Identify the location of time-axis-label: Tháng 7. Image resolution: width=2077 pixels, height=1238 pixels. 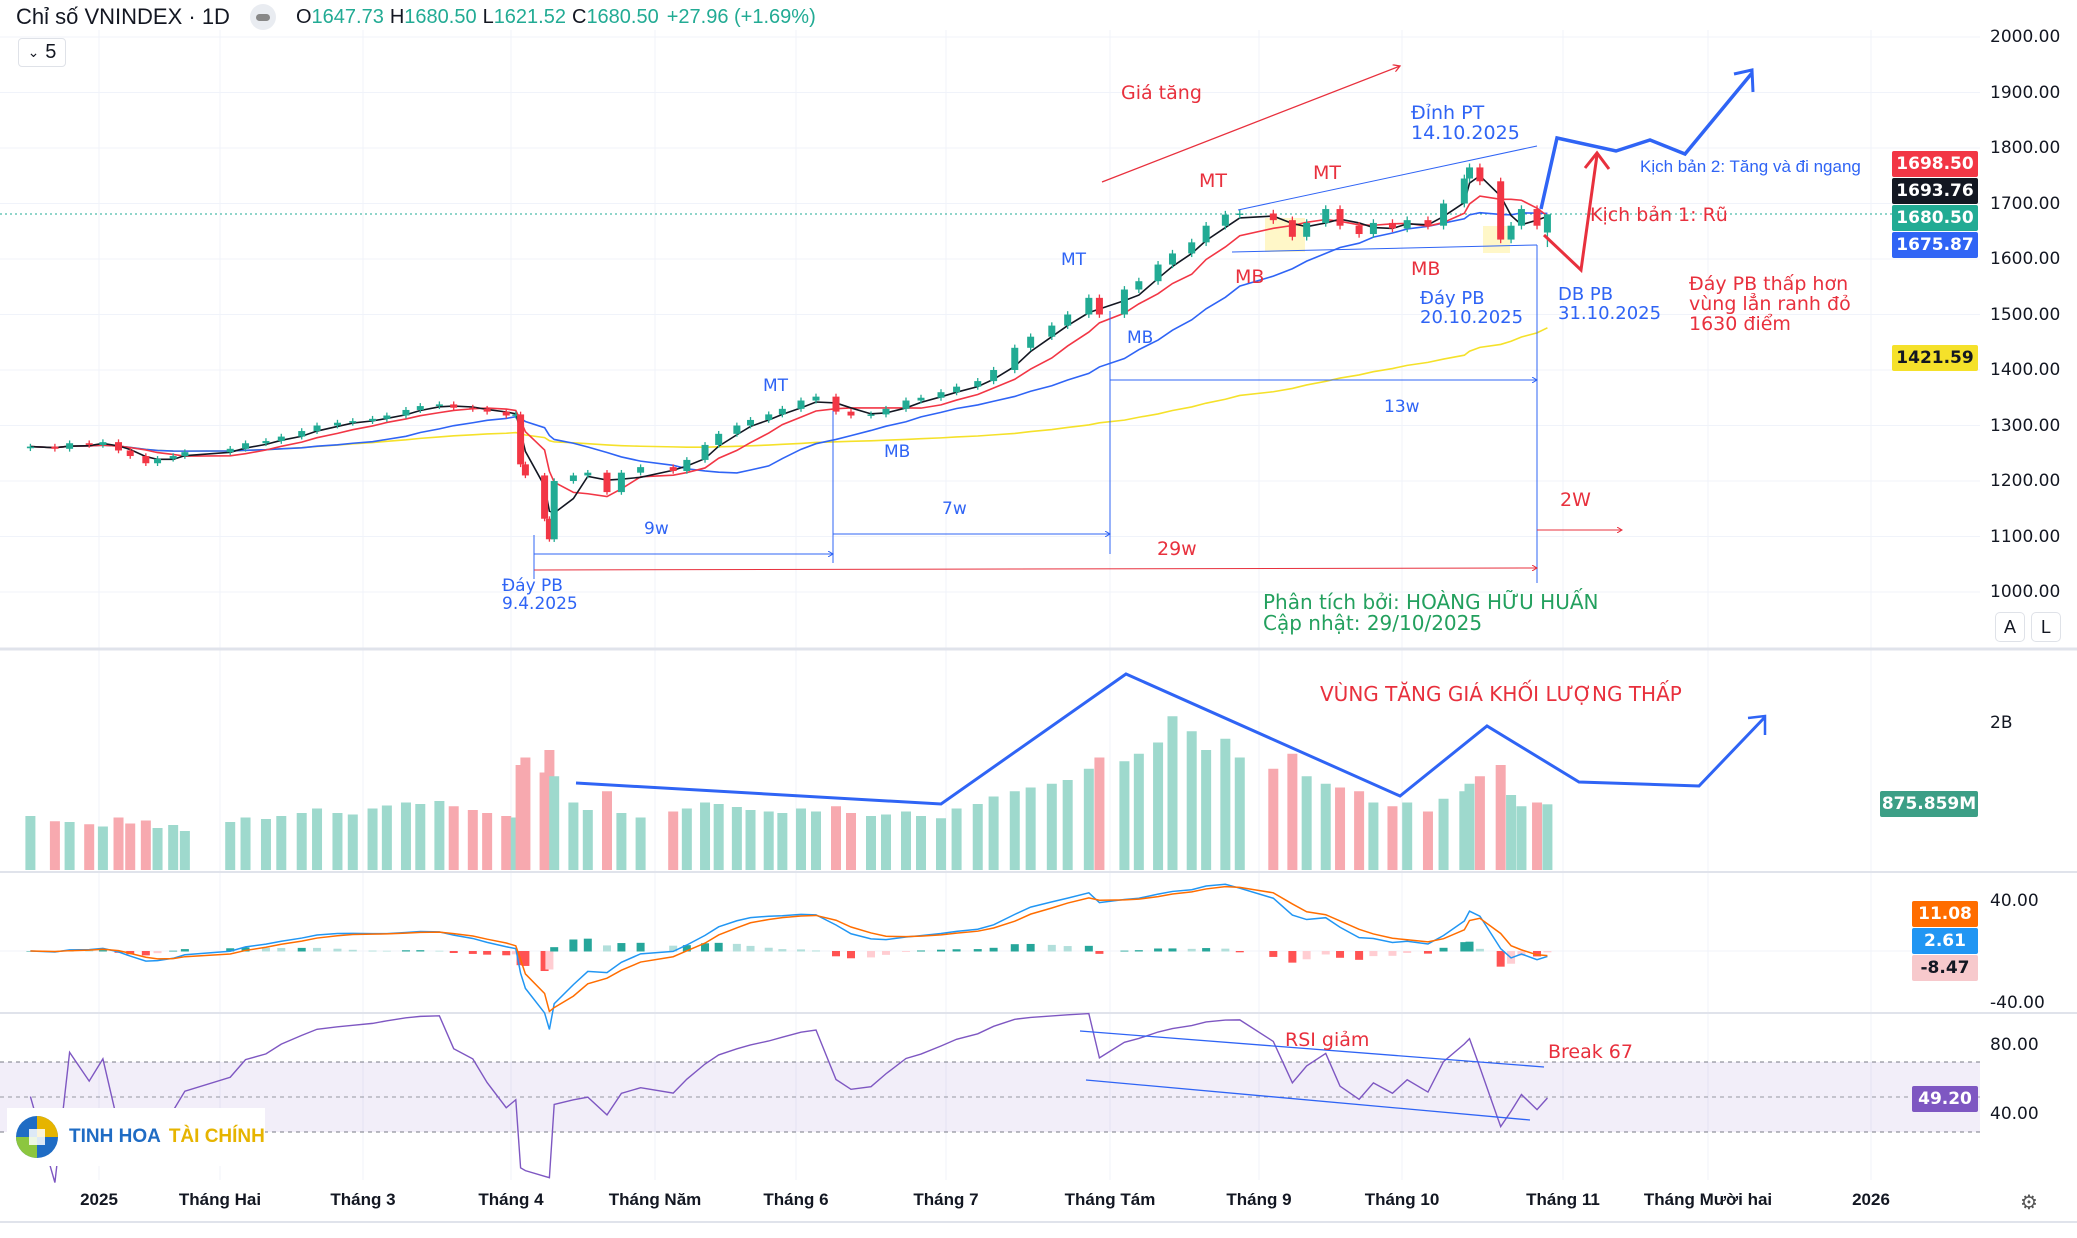
(946, 1199).